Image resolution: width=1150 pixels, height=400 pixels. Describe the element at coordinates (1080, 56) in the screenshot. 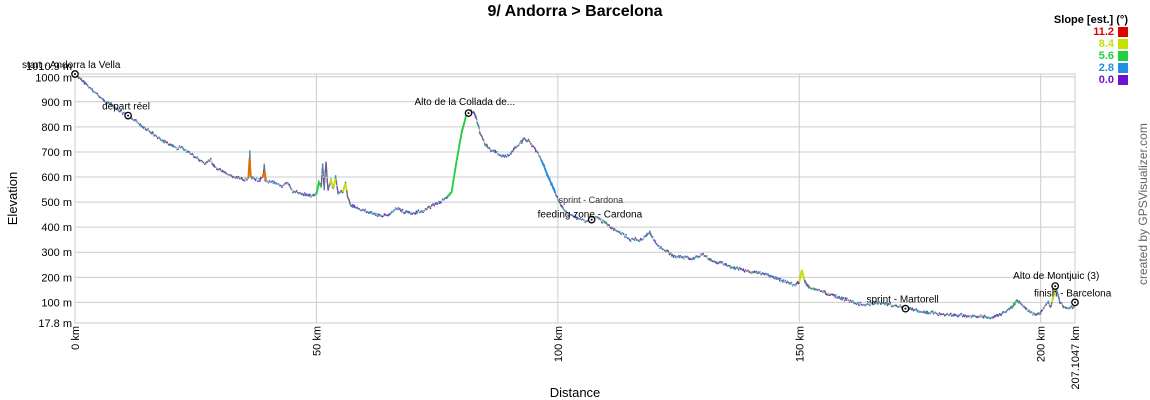

I see `legend-entry: 5.6` at that location.